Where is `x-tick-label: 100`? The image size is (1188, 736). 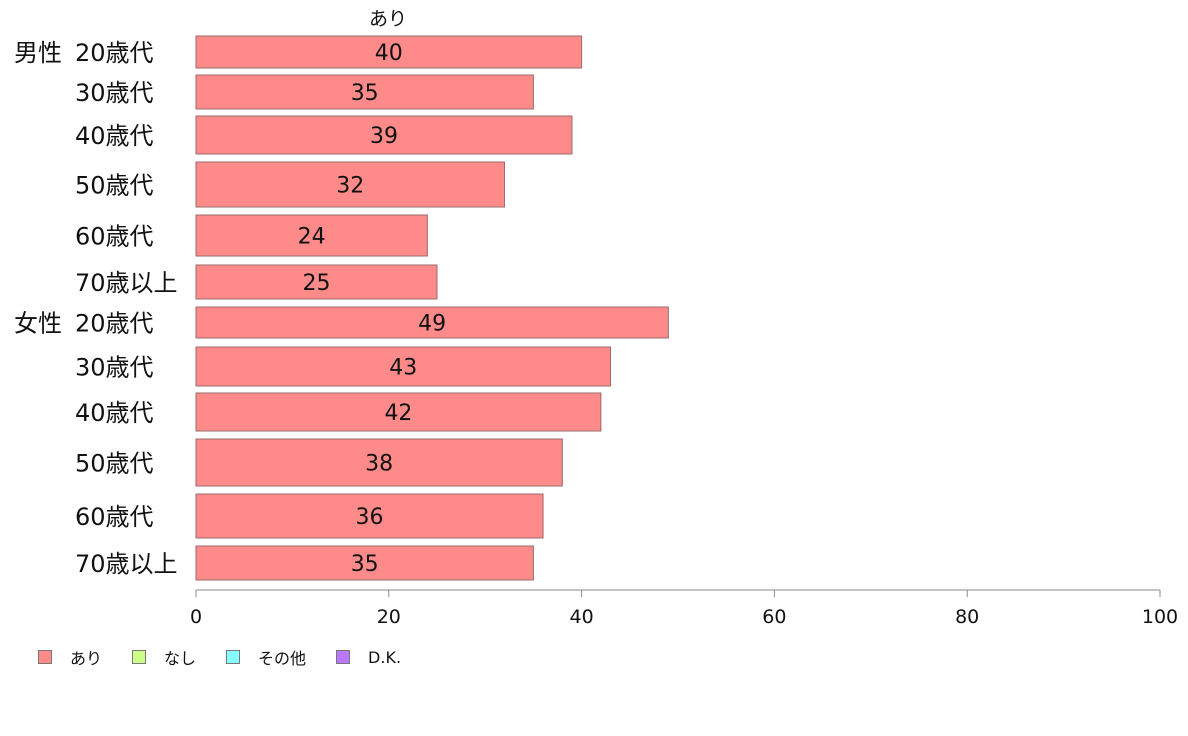 x-tick-label: 100 is located at coordinates (1160, 617).